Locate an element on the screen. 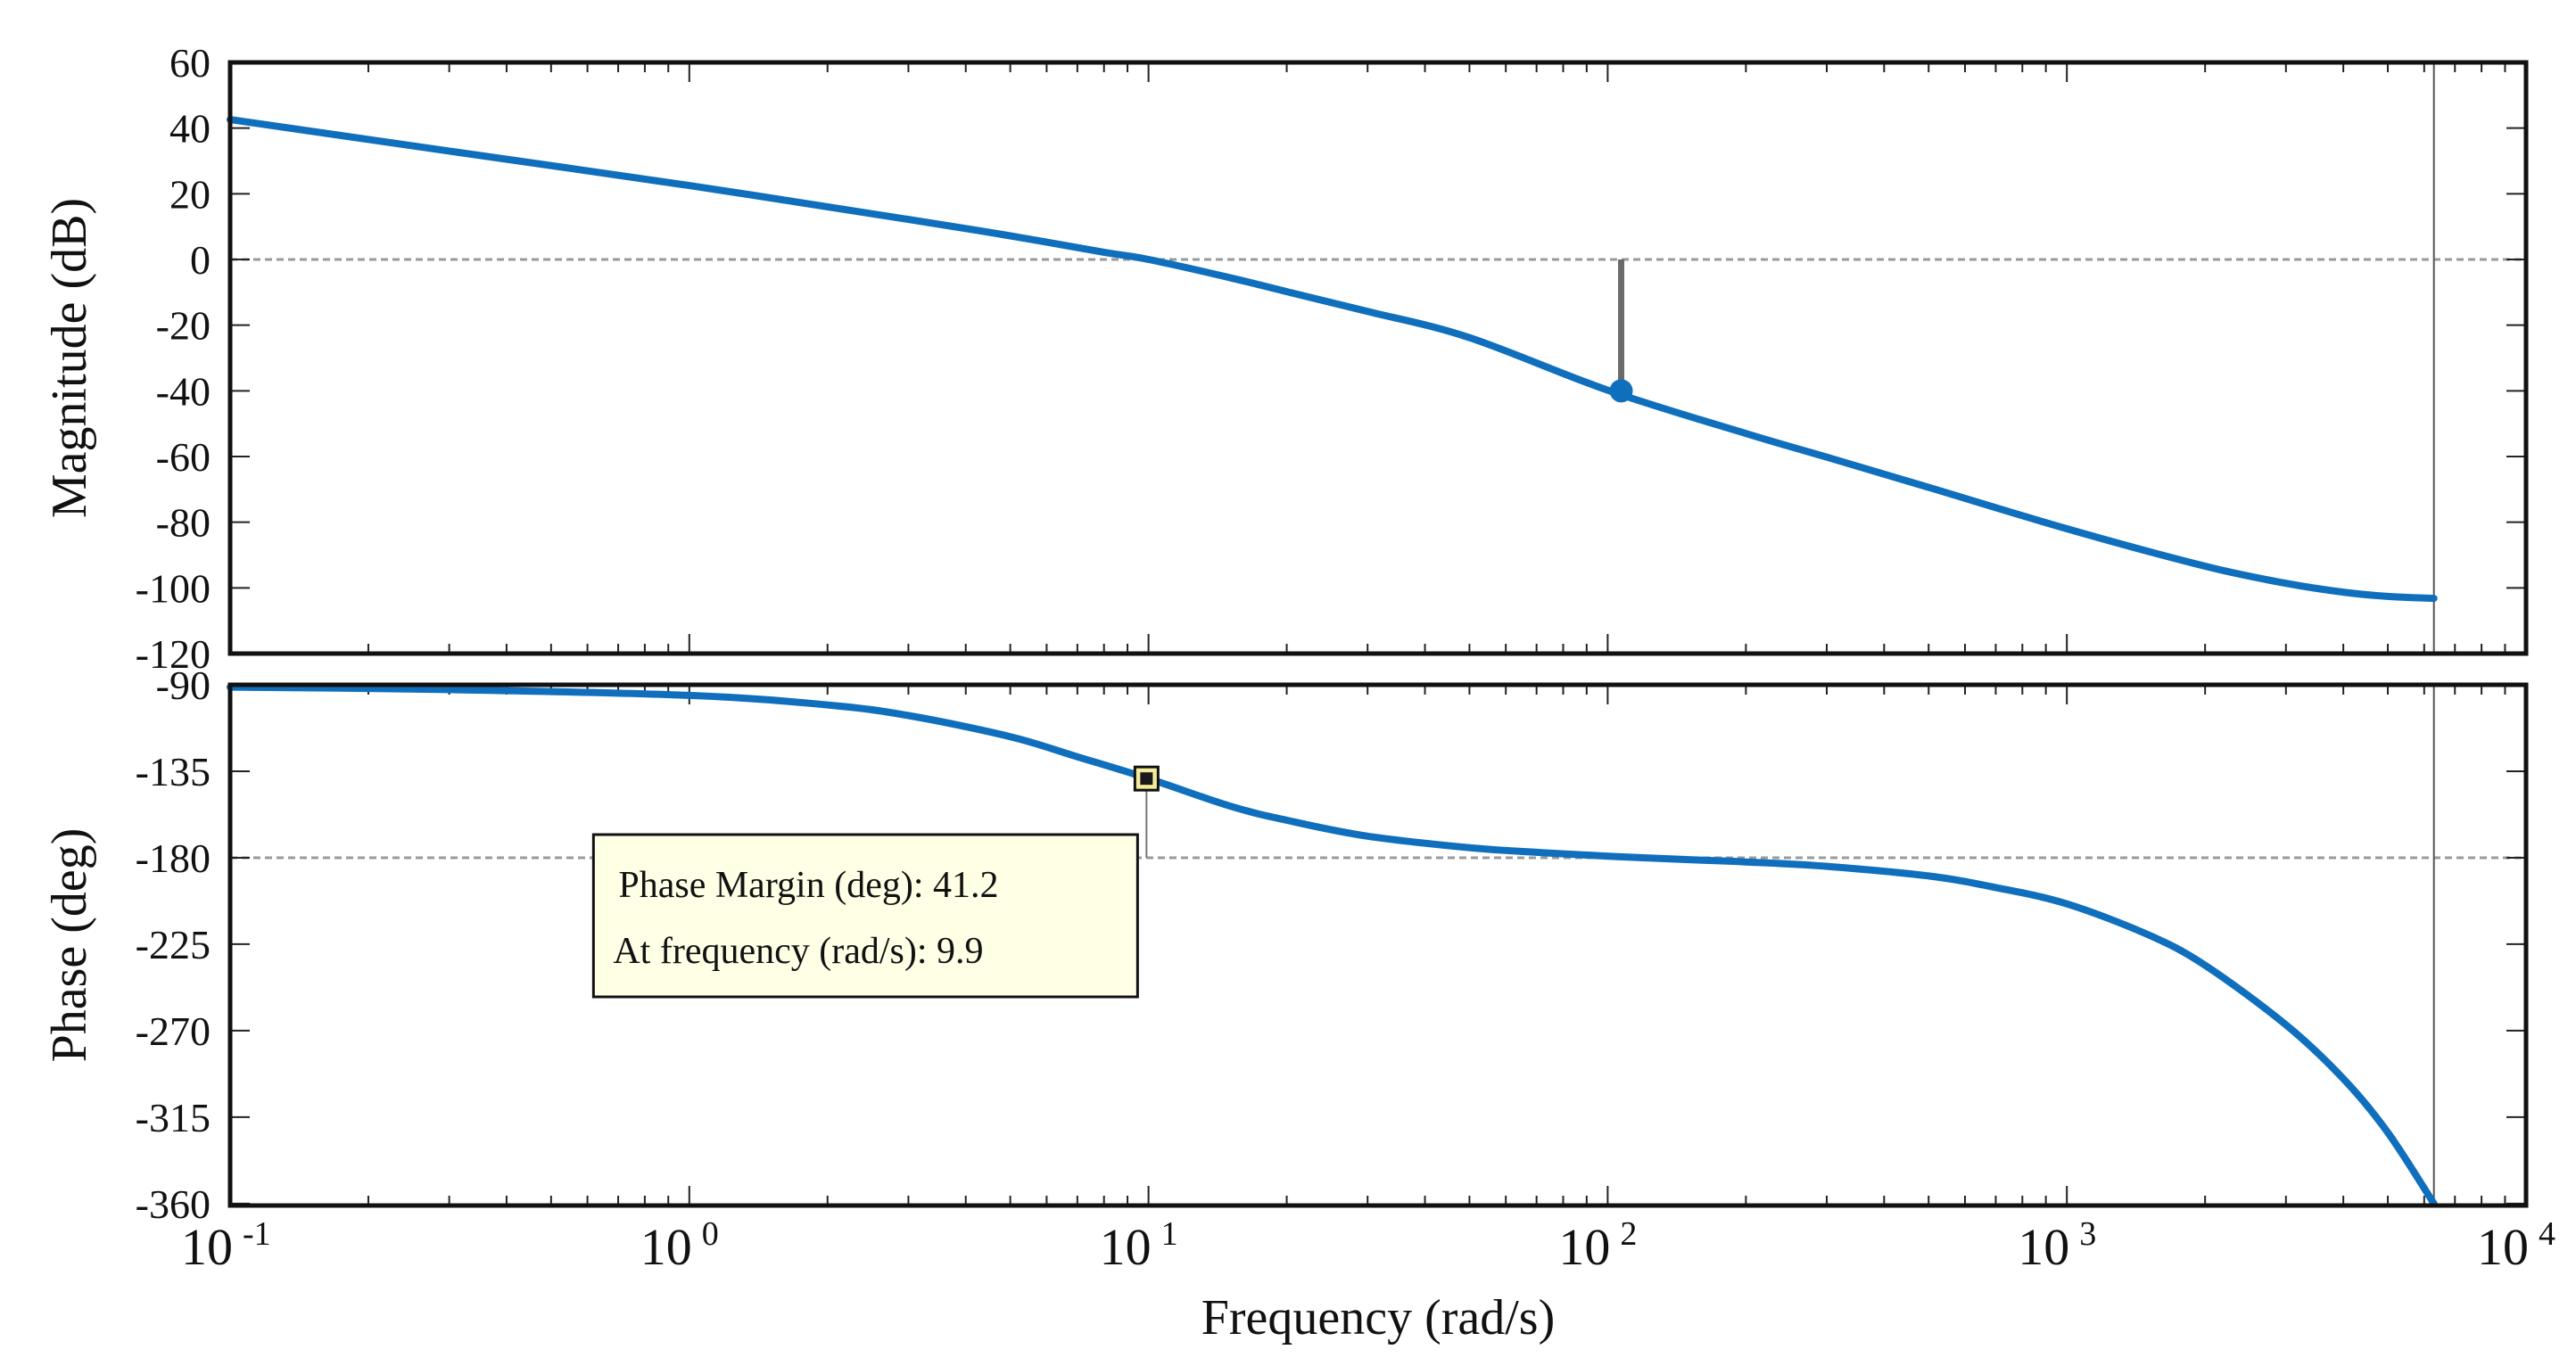 This screenshot has width=2576, height=1366. phase-y-axis-label: Phase (deg) is located at coordinates (69, 945).